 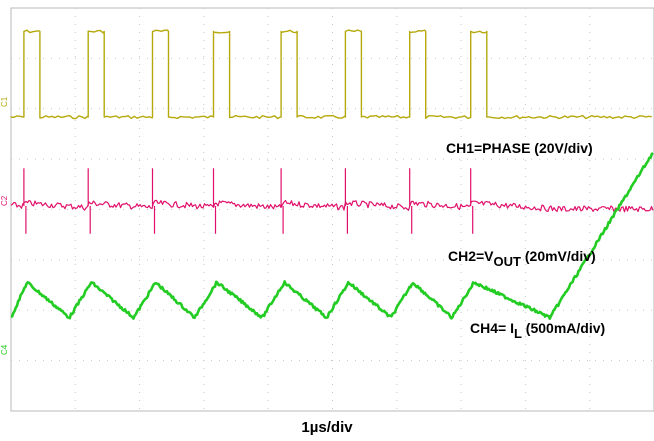 What do you see at coordinates (4, 349) in the screenshot?
I see `channel-marker: C4` at bounding box center [4, 349].